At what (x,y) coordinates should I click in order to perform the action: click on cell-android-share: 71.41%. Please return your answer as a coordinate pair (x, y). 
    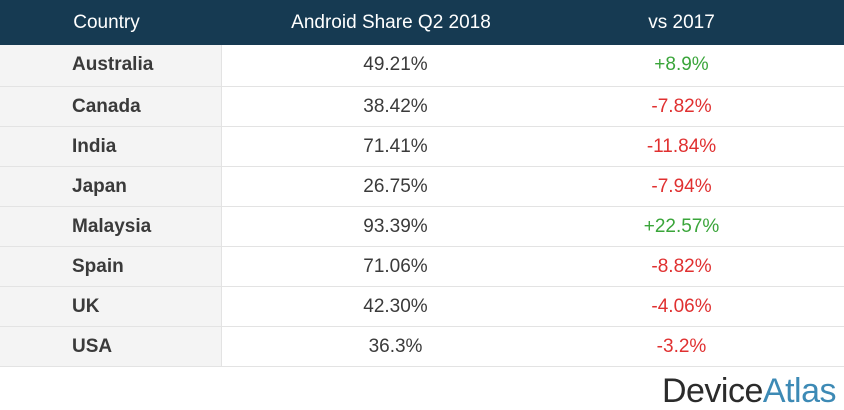
    Looking at the image, I should click on (395, 146).